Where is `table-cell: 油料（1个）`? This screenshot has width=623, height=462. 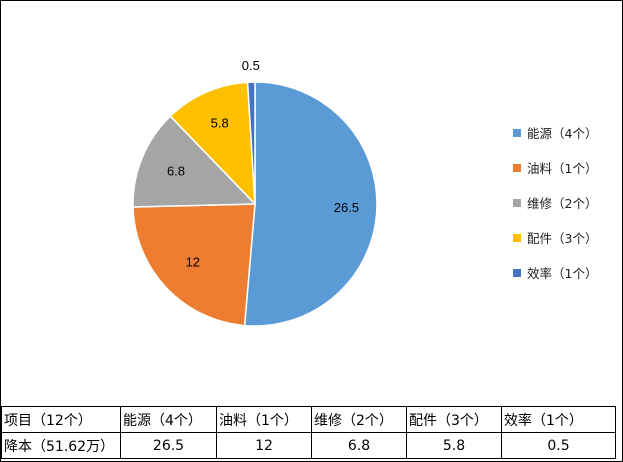
table-cell: 油料（1个） is located at coordinates (264, 419).